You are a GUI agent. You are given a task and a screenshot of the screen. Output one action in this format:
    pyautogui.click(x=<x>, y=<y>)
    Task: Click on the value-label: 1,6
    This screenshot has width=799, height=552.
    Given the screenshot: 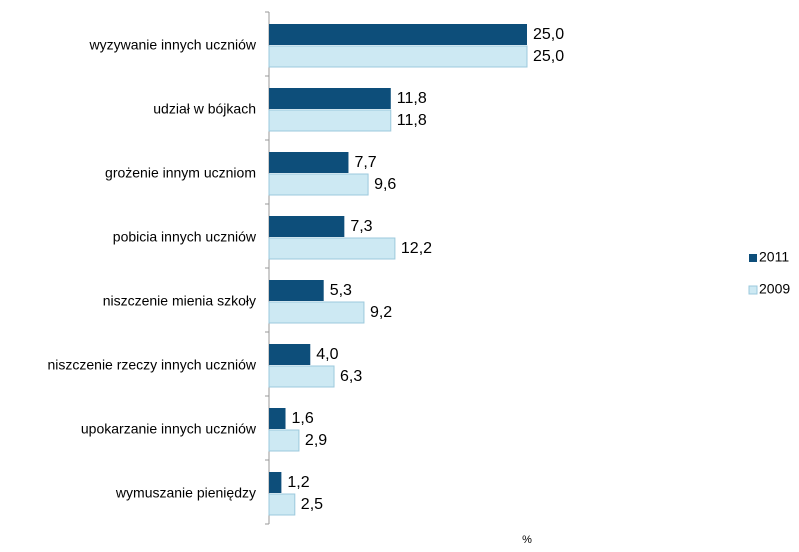 What is the action you would take?
    pyautogui.click(x=303, y=418)
    